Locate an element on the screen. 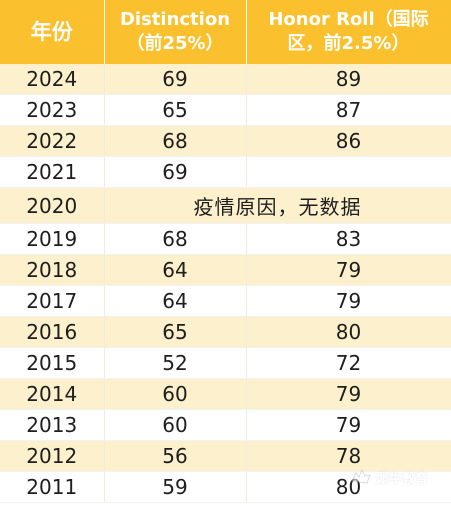 The height and width of the screenshot is (506, 451). cell-year: 2024 is located at coordinates (52, 79).